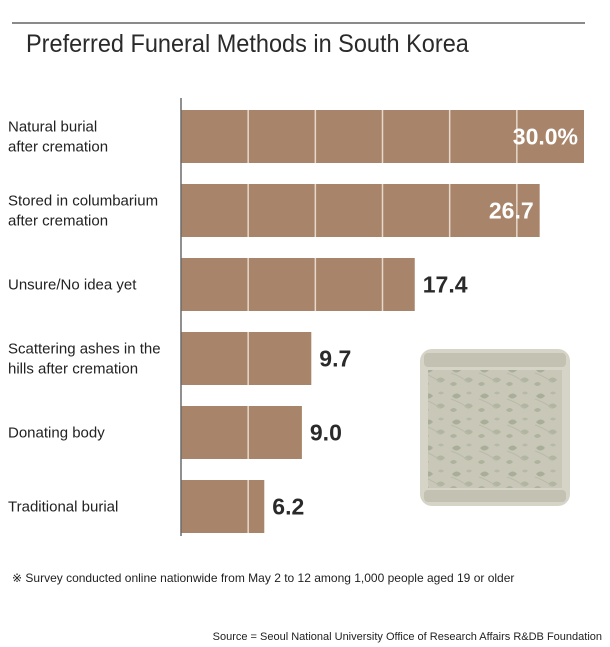  What do you see at coordinates (298, 23) in the screenshot?
I see `top-rule` at bounding box center [298, 23].